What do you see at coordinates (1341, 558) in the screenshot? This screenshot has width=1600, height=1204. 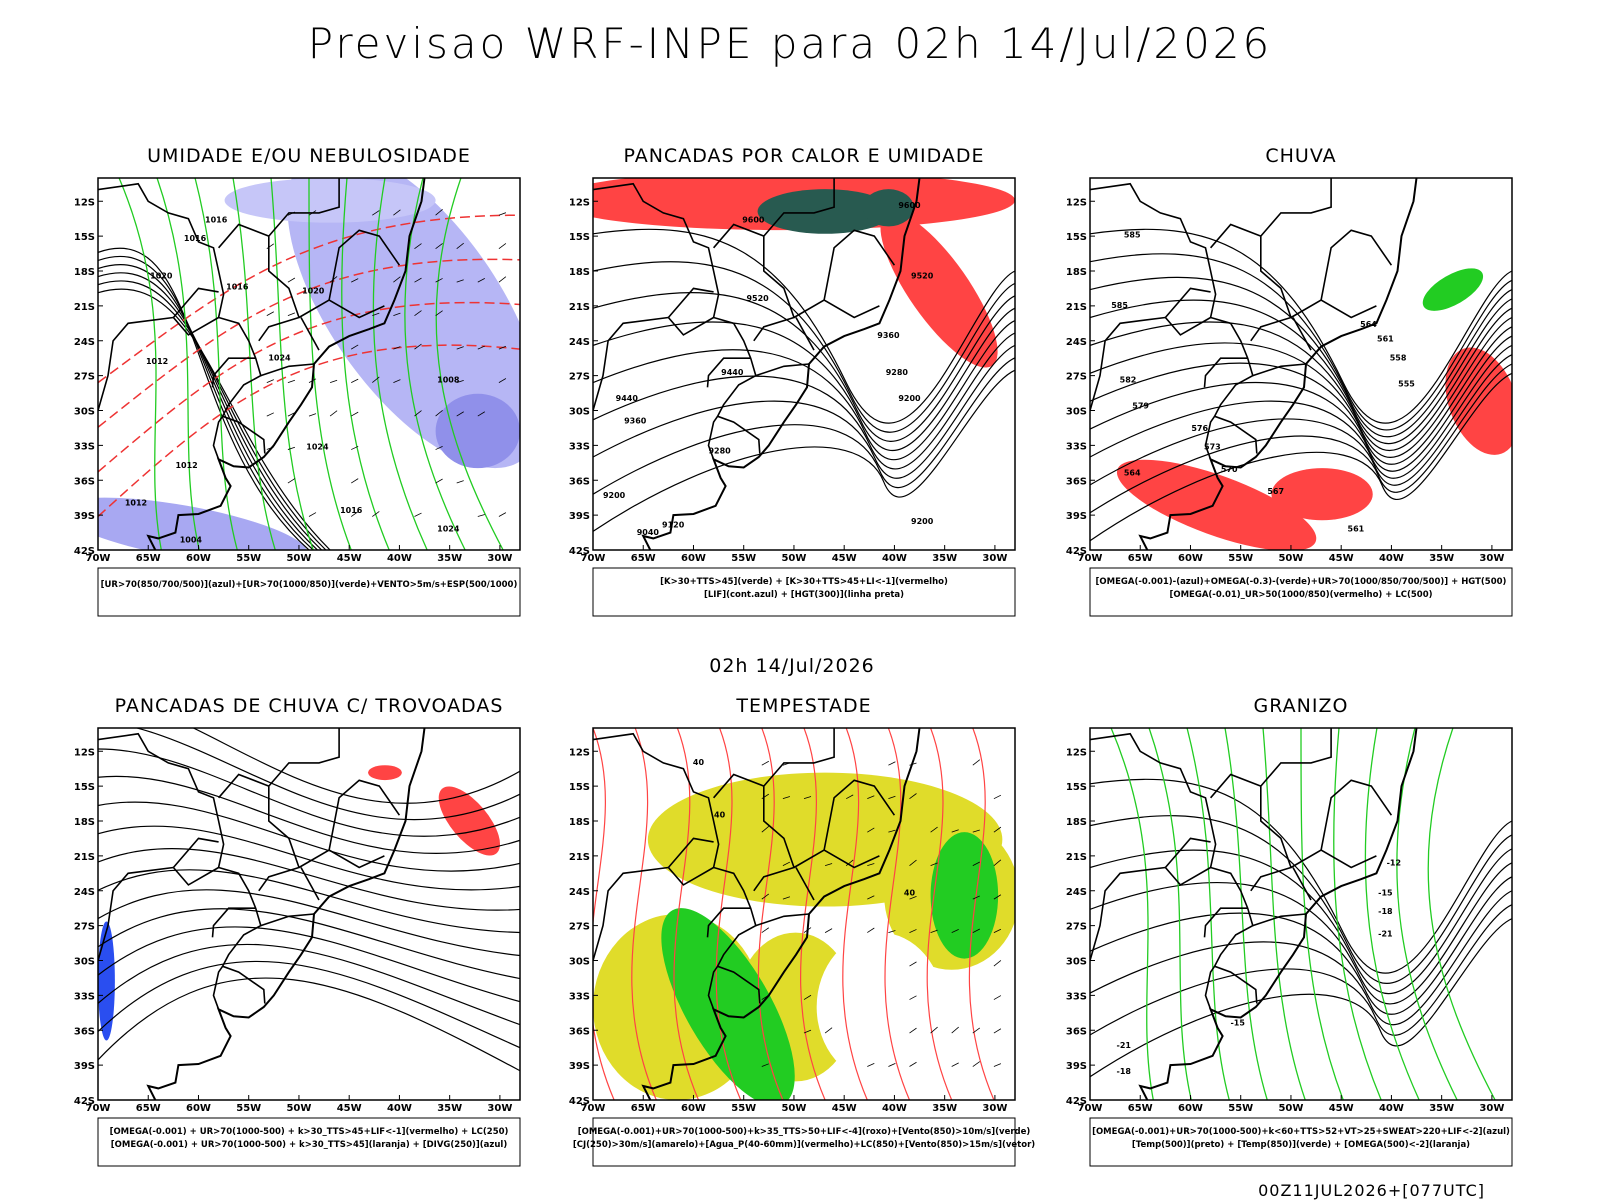 I see `x-tick-label: 45W` at bounding box center [1341, 558].